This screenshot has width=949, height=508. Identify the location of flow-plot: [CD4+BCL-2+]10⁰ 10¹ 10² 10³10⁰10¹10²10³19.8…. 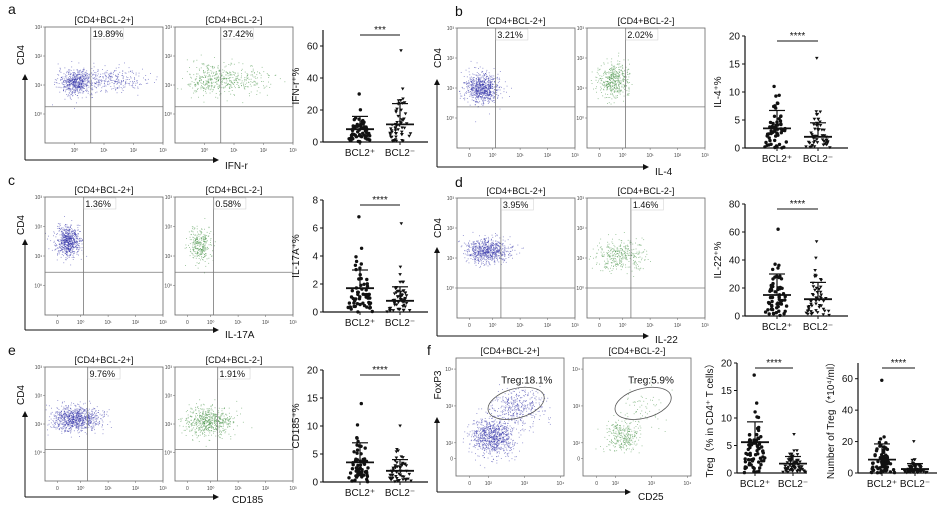
(100, 84).